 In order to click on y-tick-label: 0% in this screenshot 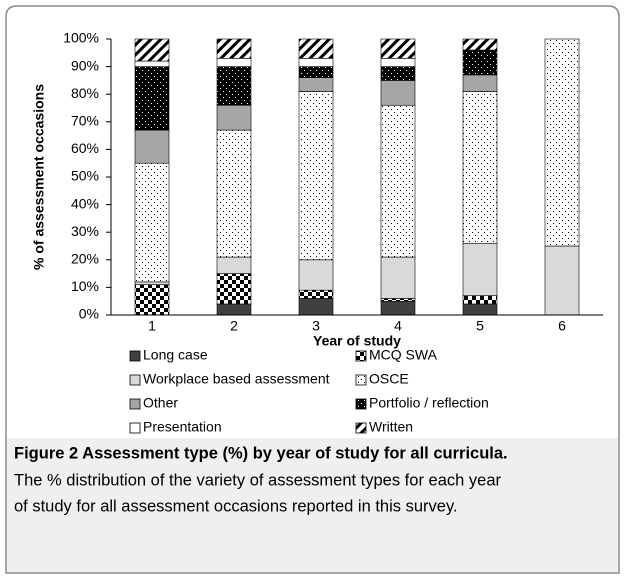, I will do `click(89, 314)`.